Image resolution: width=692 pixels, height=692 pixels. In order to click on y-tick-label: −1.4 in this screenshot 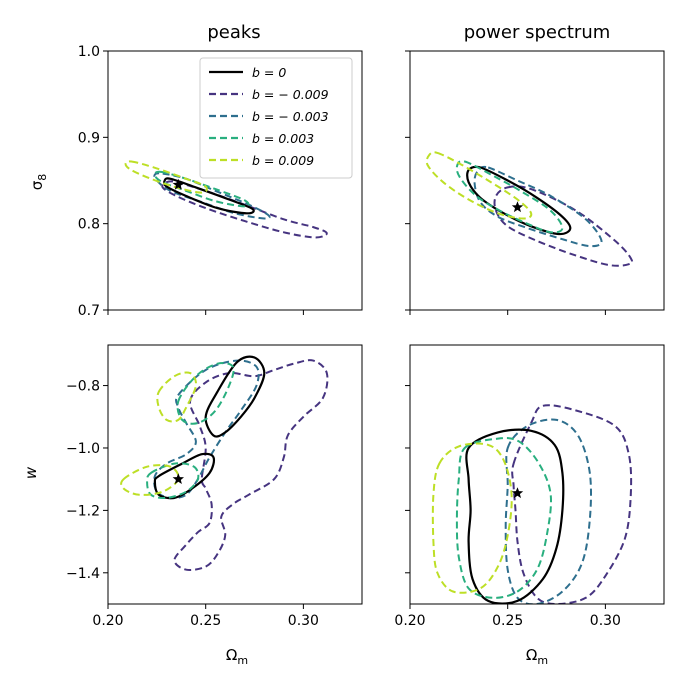, I will do `click(83, 574)`.